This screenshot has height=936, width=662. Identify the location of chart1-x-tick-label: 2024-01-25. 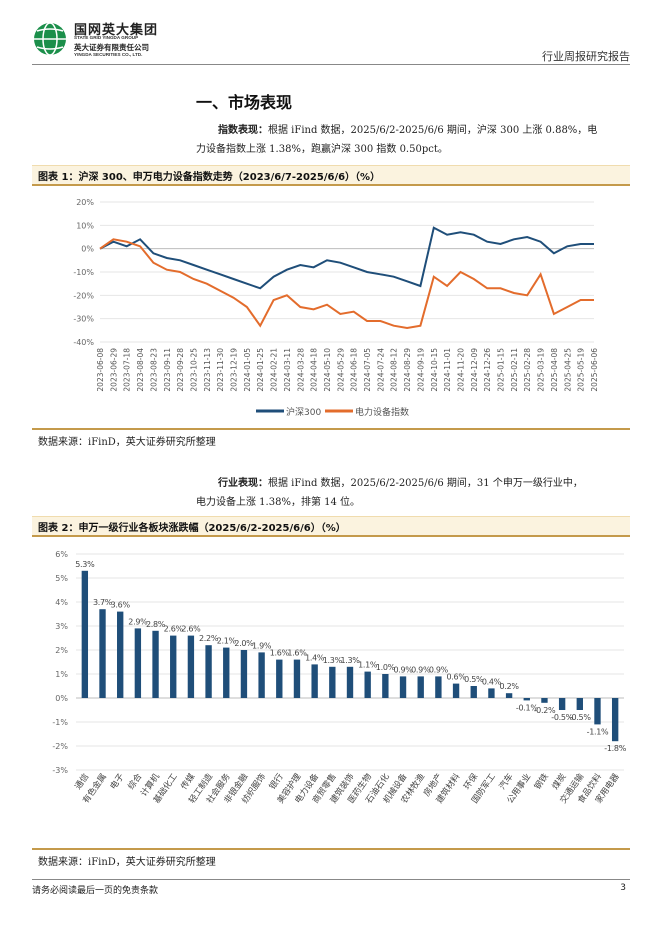
(260, 370).